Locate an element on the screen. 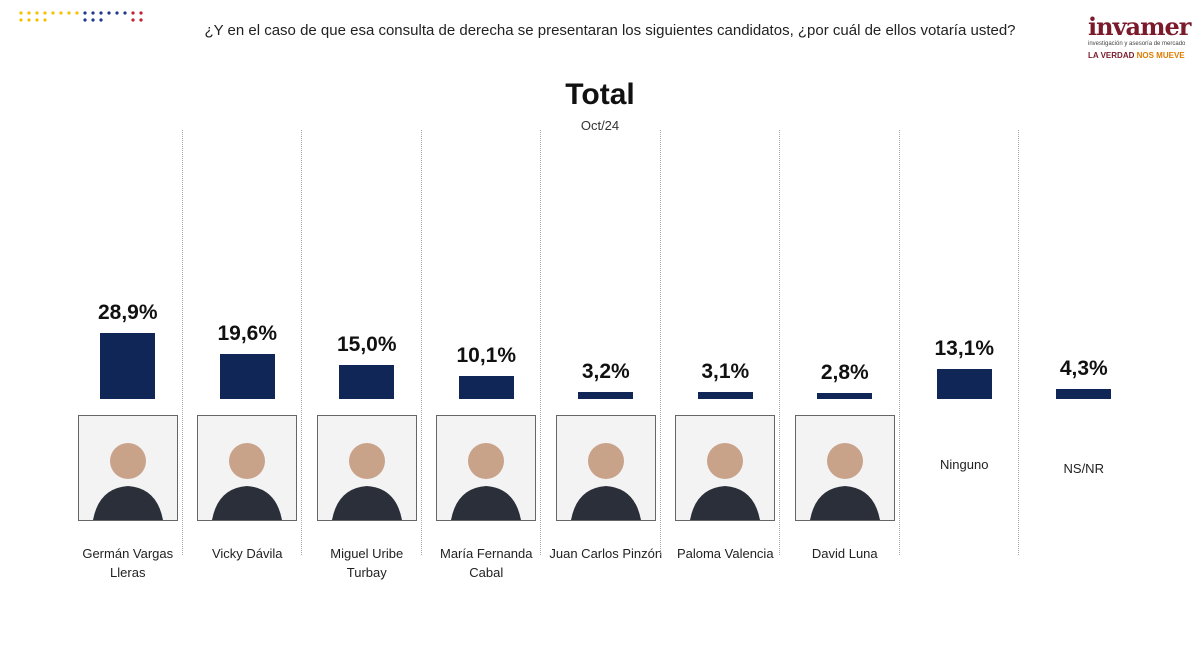  value-label: 4,3% is located at coordinates (1083, 369).